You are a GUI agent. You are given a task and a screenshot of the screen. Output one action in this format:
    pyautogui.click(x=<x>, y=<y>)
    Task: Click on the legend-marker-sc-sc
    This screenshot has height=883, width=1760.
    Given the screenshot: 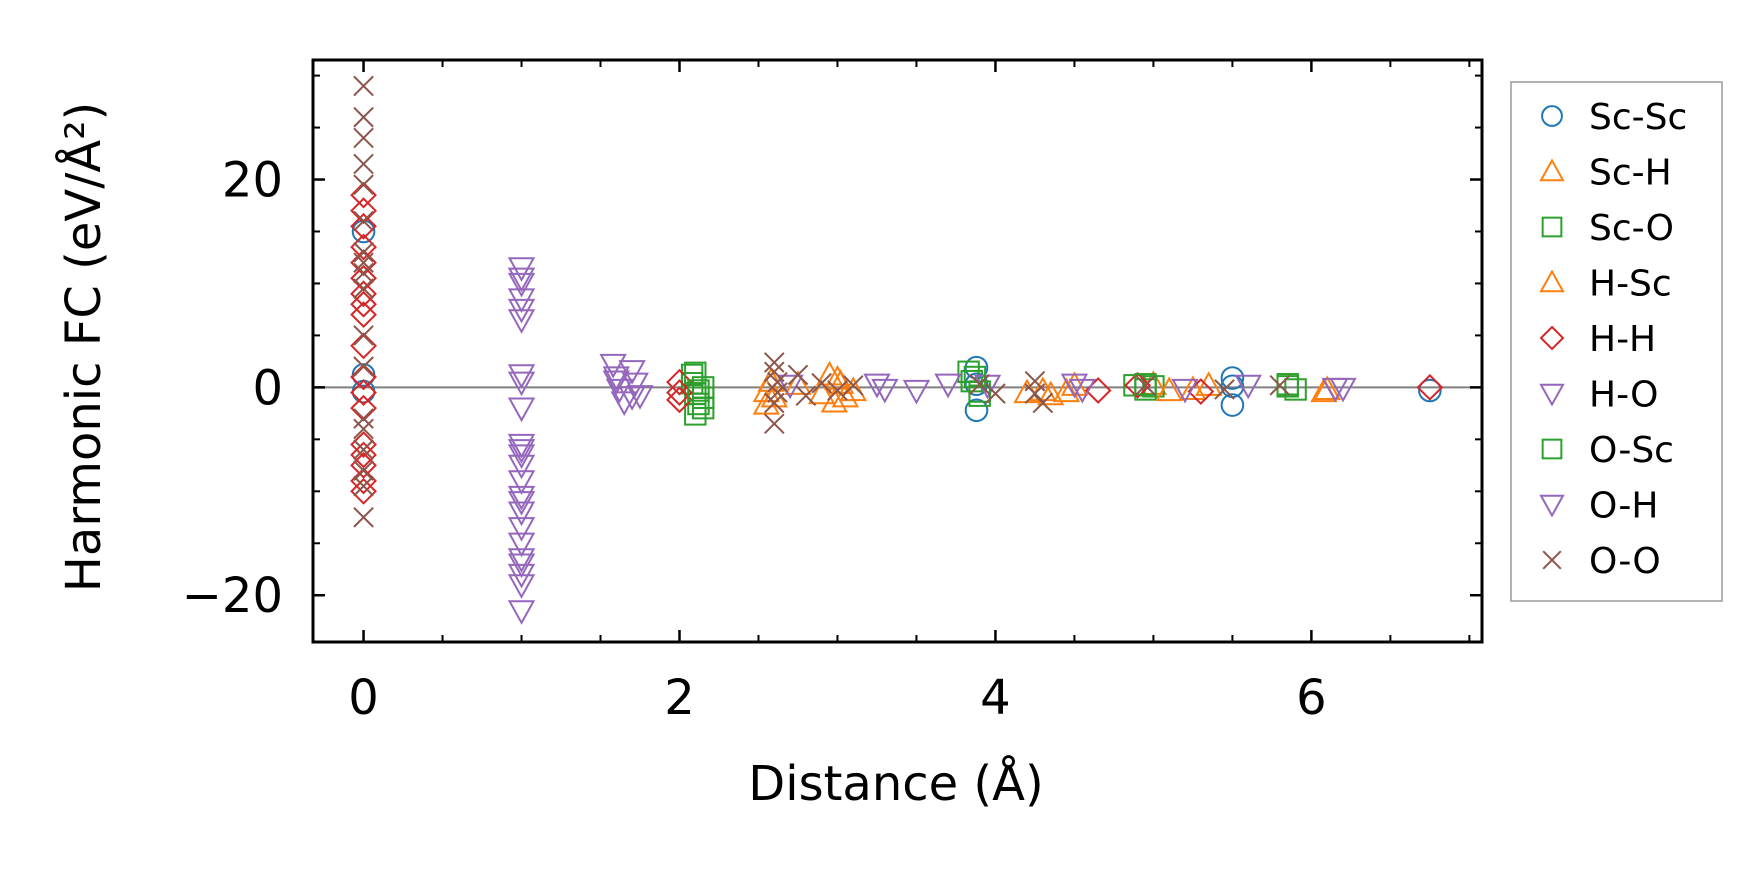 What is the action you would take?
    pyautogui.click(x=1552, y=116)
    